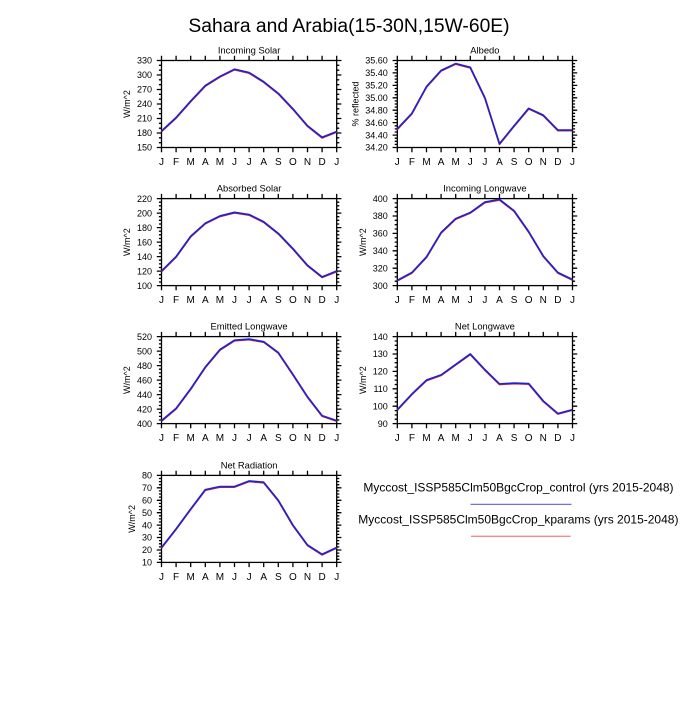  Describe the element at coordinates (249, 188) in the screenshot. I see `svg-text: Absorbed Solar` at that location.